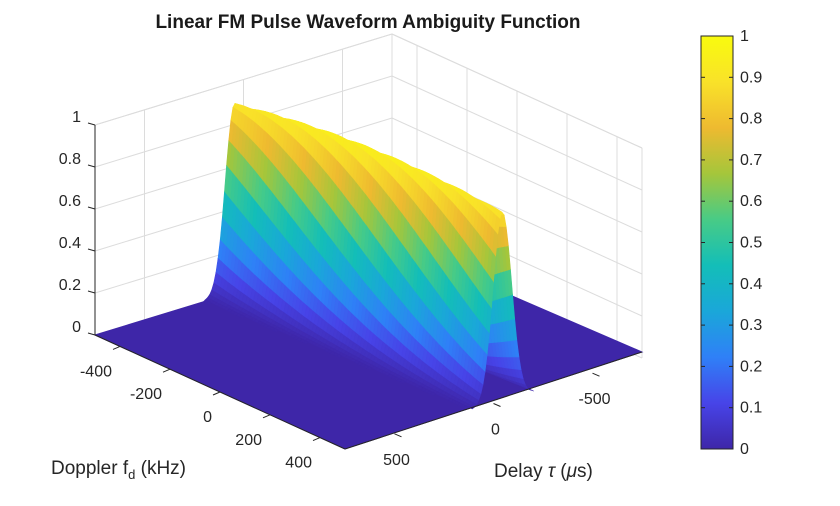  I want to click on colorbar-tick-label: 0.5, so click(751, 243).